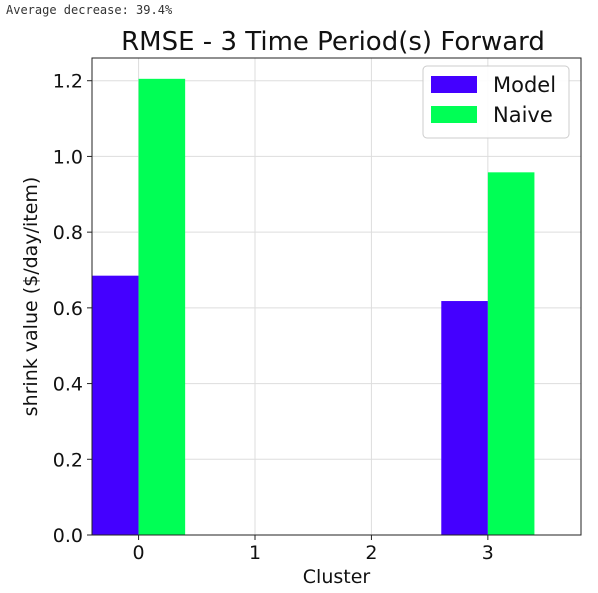 This screenshot has height=593, width=598. Describe the element at coordinates (255, 553) in the screenshot. I see `x-tick-label: 1` at that location.